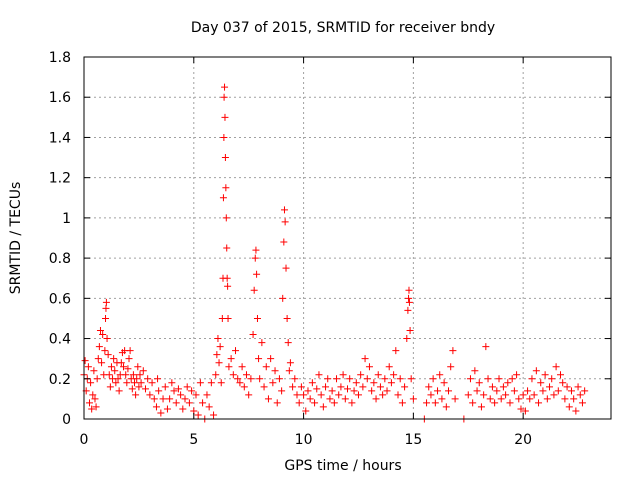 The image size is (640, 480). I want to click on y-tick-label: 0, so click(66, 420).